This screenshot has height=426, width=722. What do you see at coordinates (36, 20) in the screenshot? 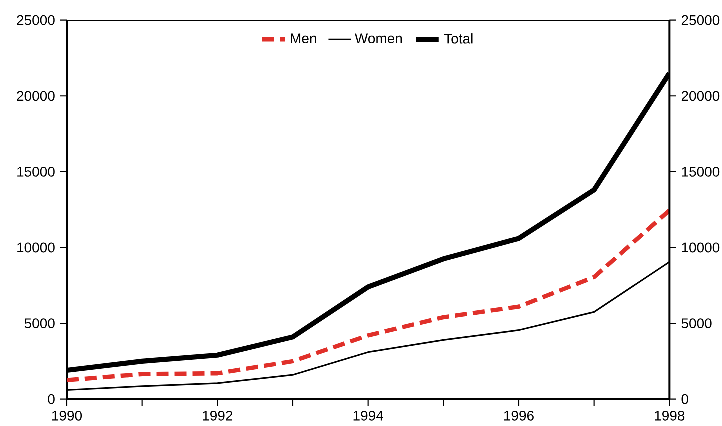
I see `y-tick-label: 25000` at bounding box center [36, 20].